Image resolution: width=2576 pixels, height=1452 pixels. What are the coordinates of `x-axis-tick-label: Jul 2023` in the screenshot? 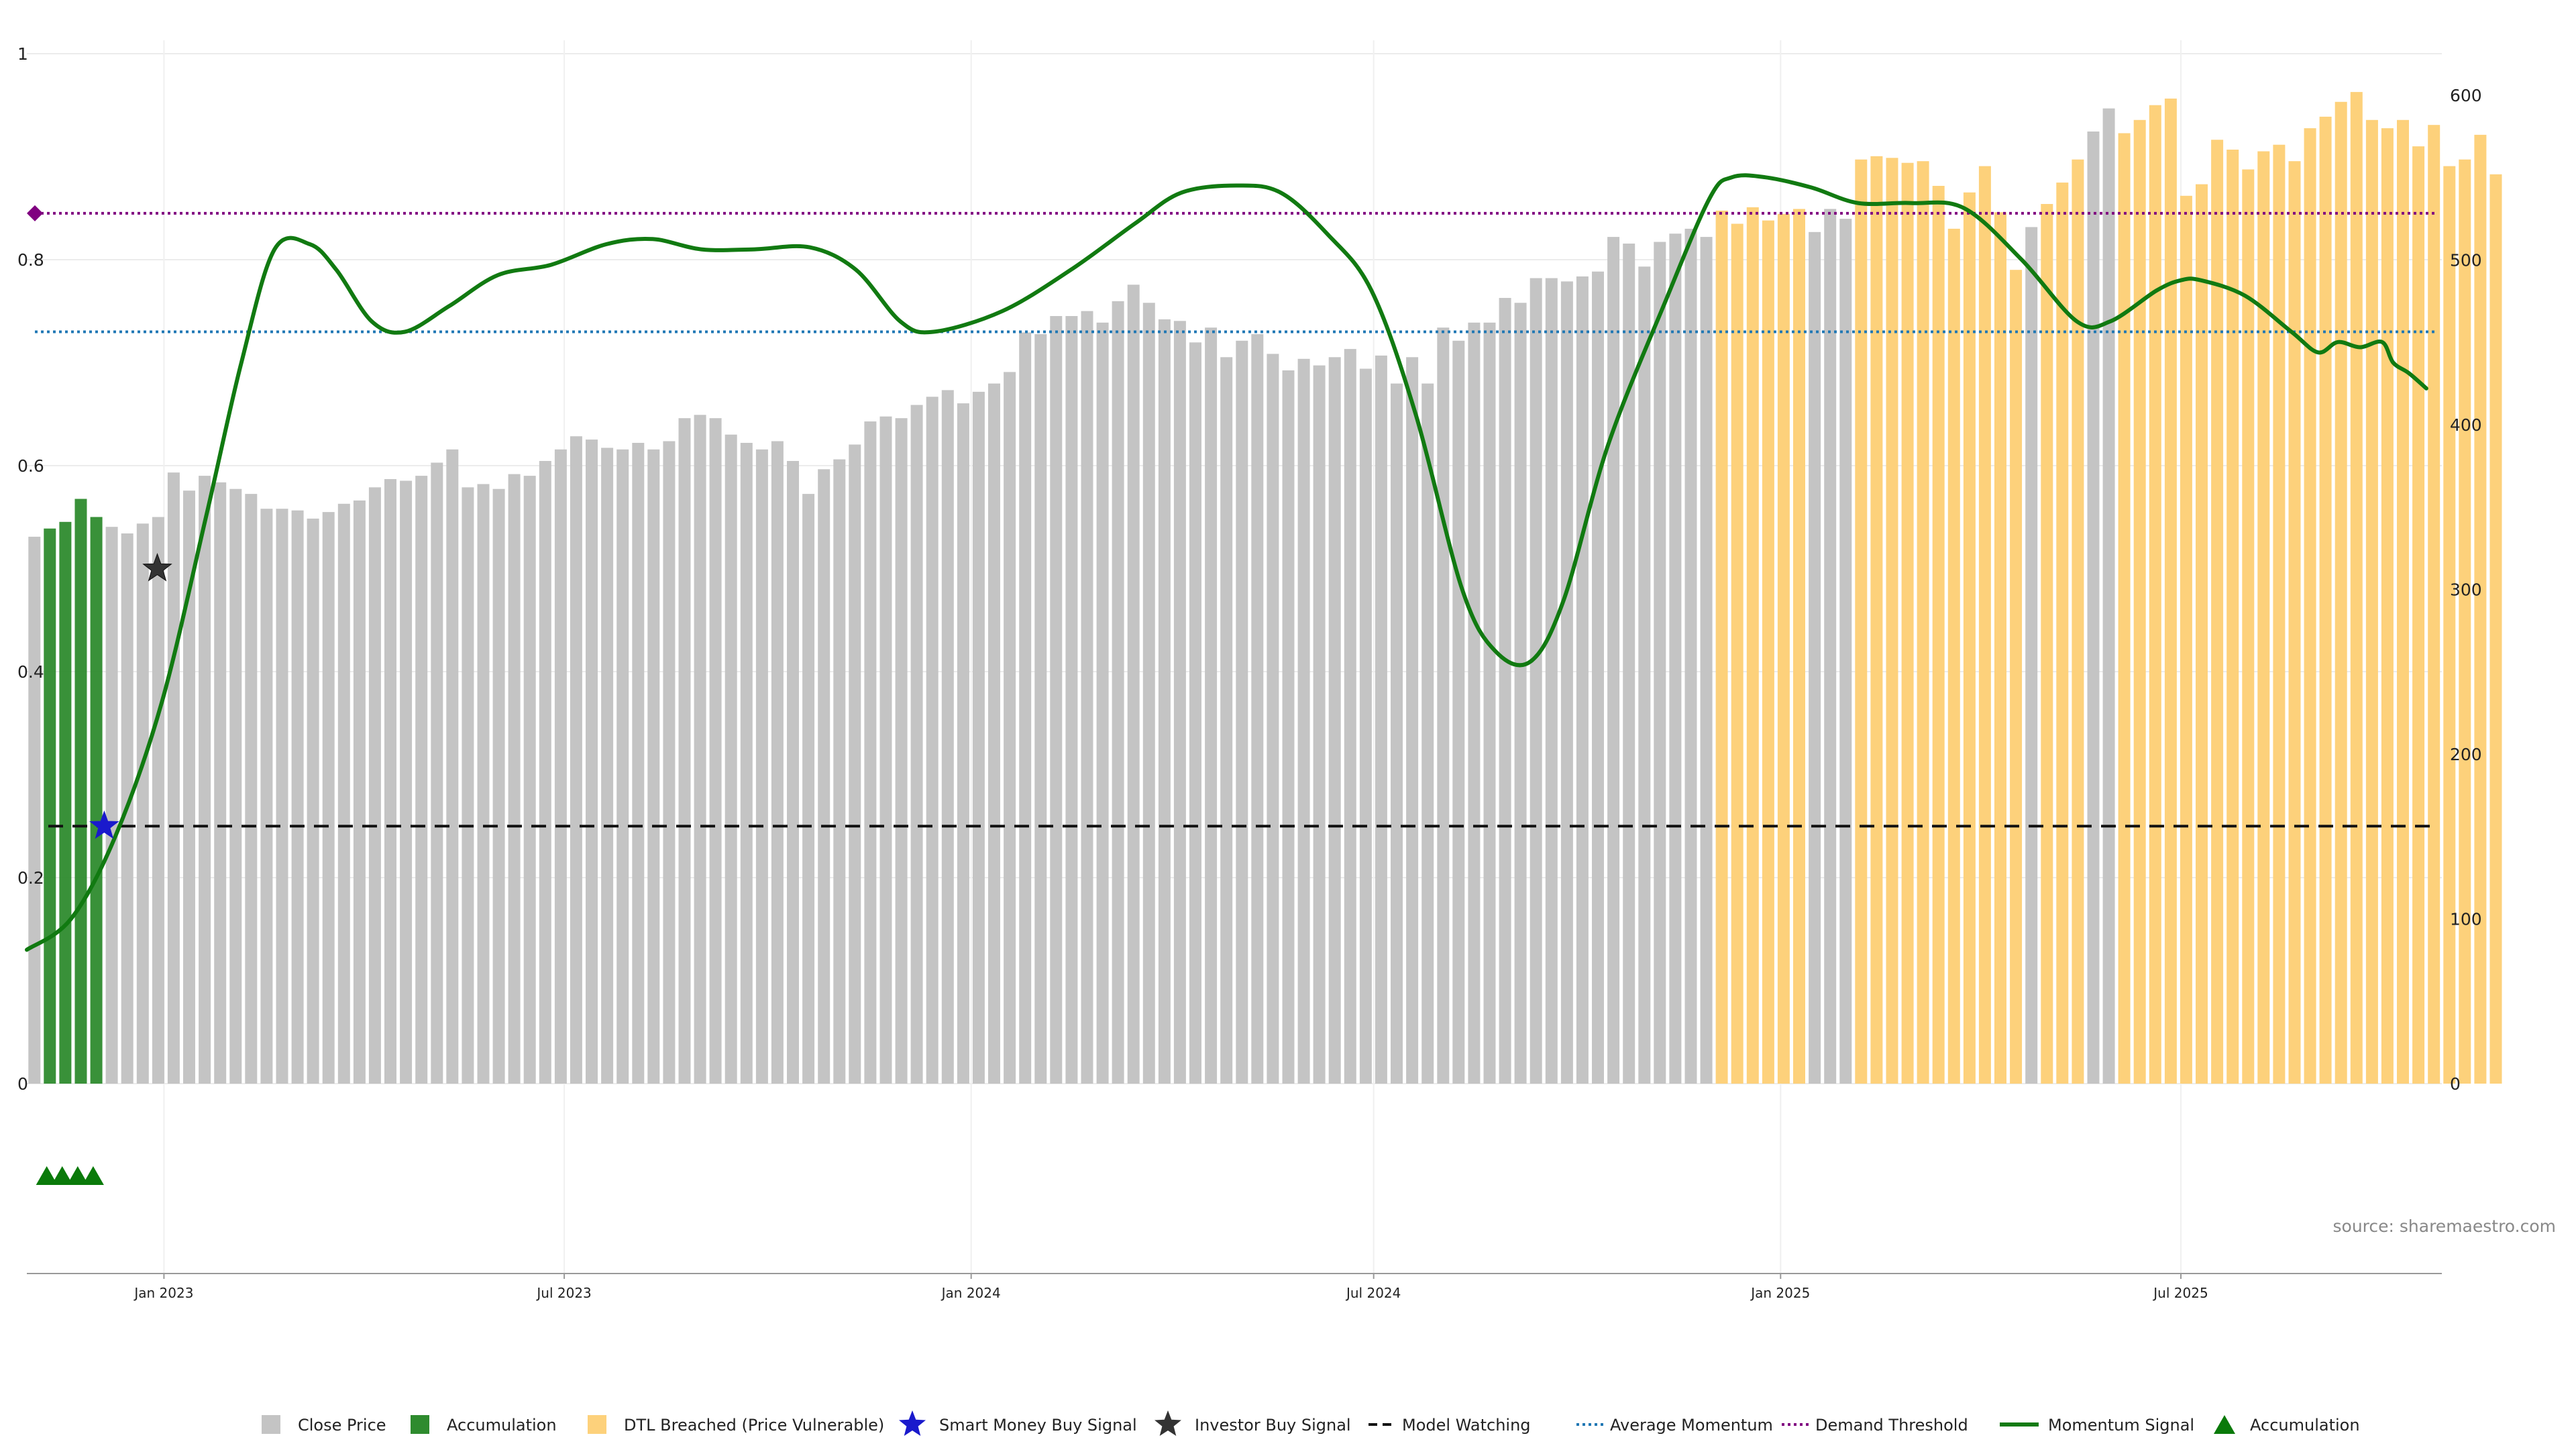 It's located at (563, 1293).